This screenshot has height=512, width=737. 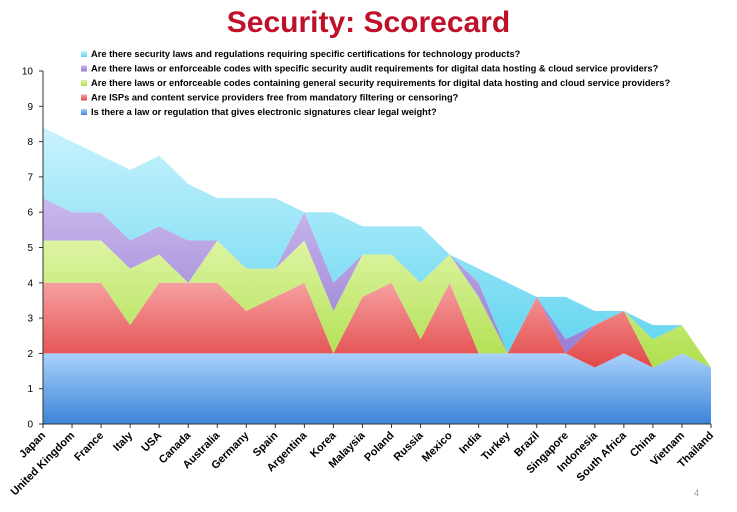 I want to click on y-tick-label: 1, so click(x=30, y=389).